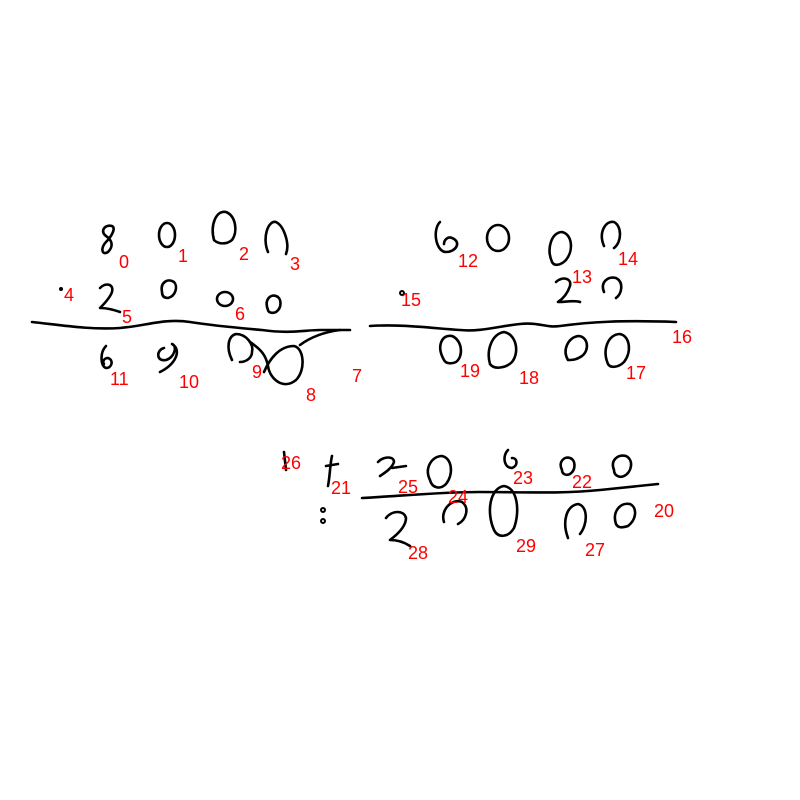 The width and height of the screenshot is (800, 800). I want to click on stroke-label-16: 16, so click(682, 337).